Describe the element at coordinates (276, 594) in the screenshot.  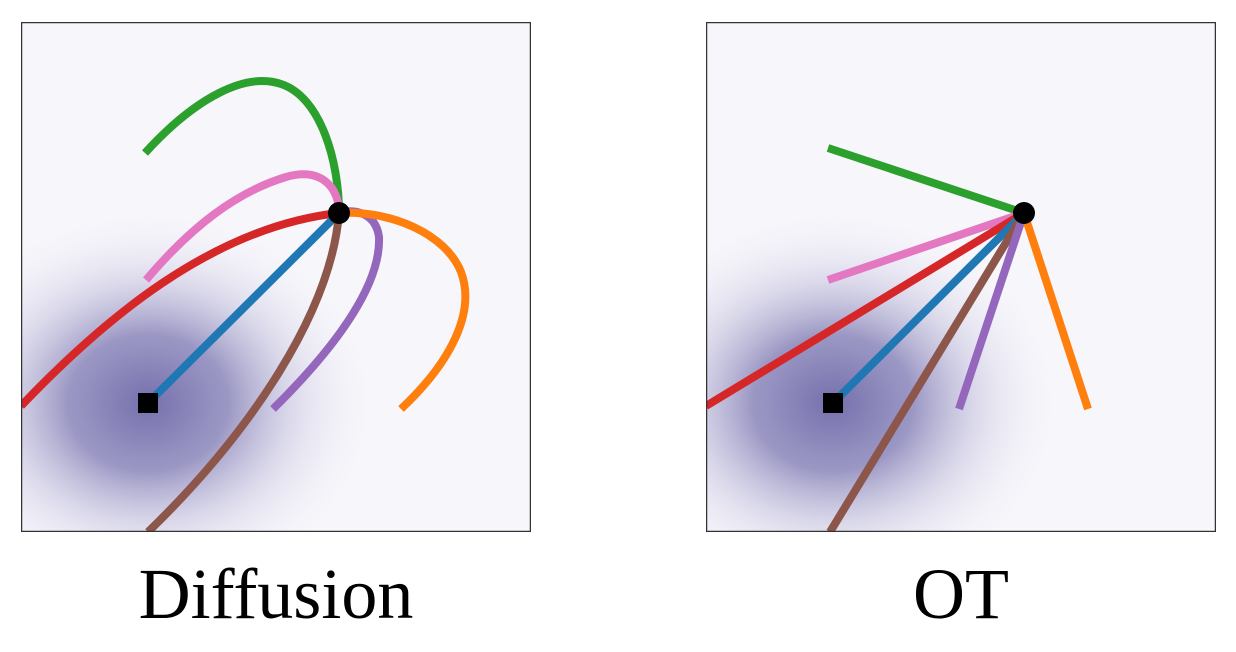
I see `diffusion-caption: Diffusion` at that location.